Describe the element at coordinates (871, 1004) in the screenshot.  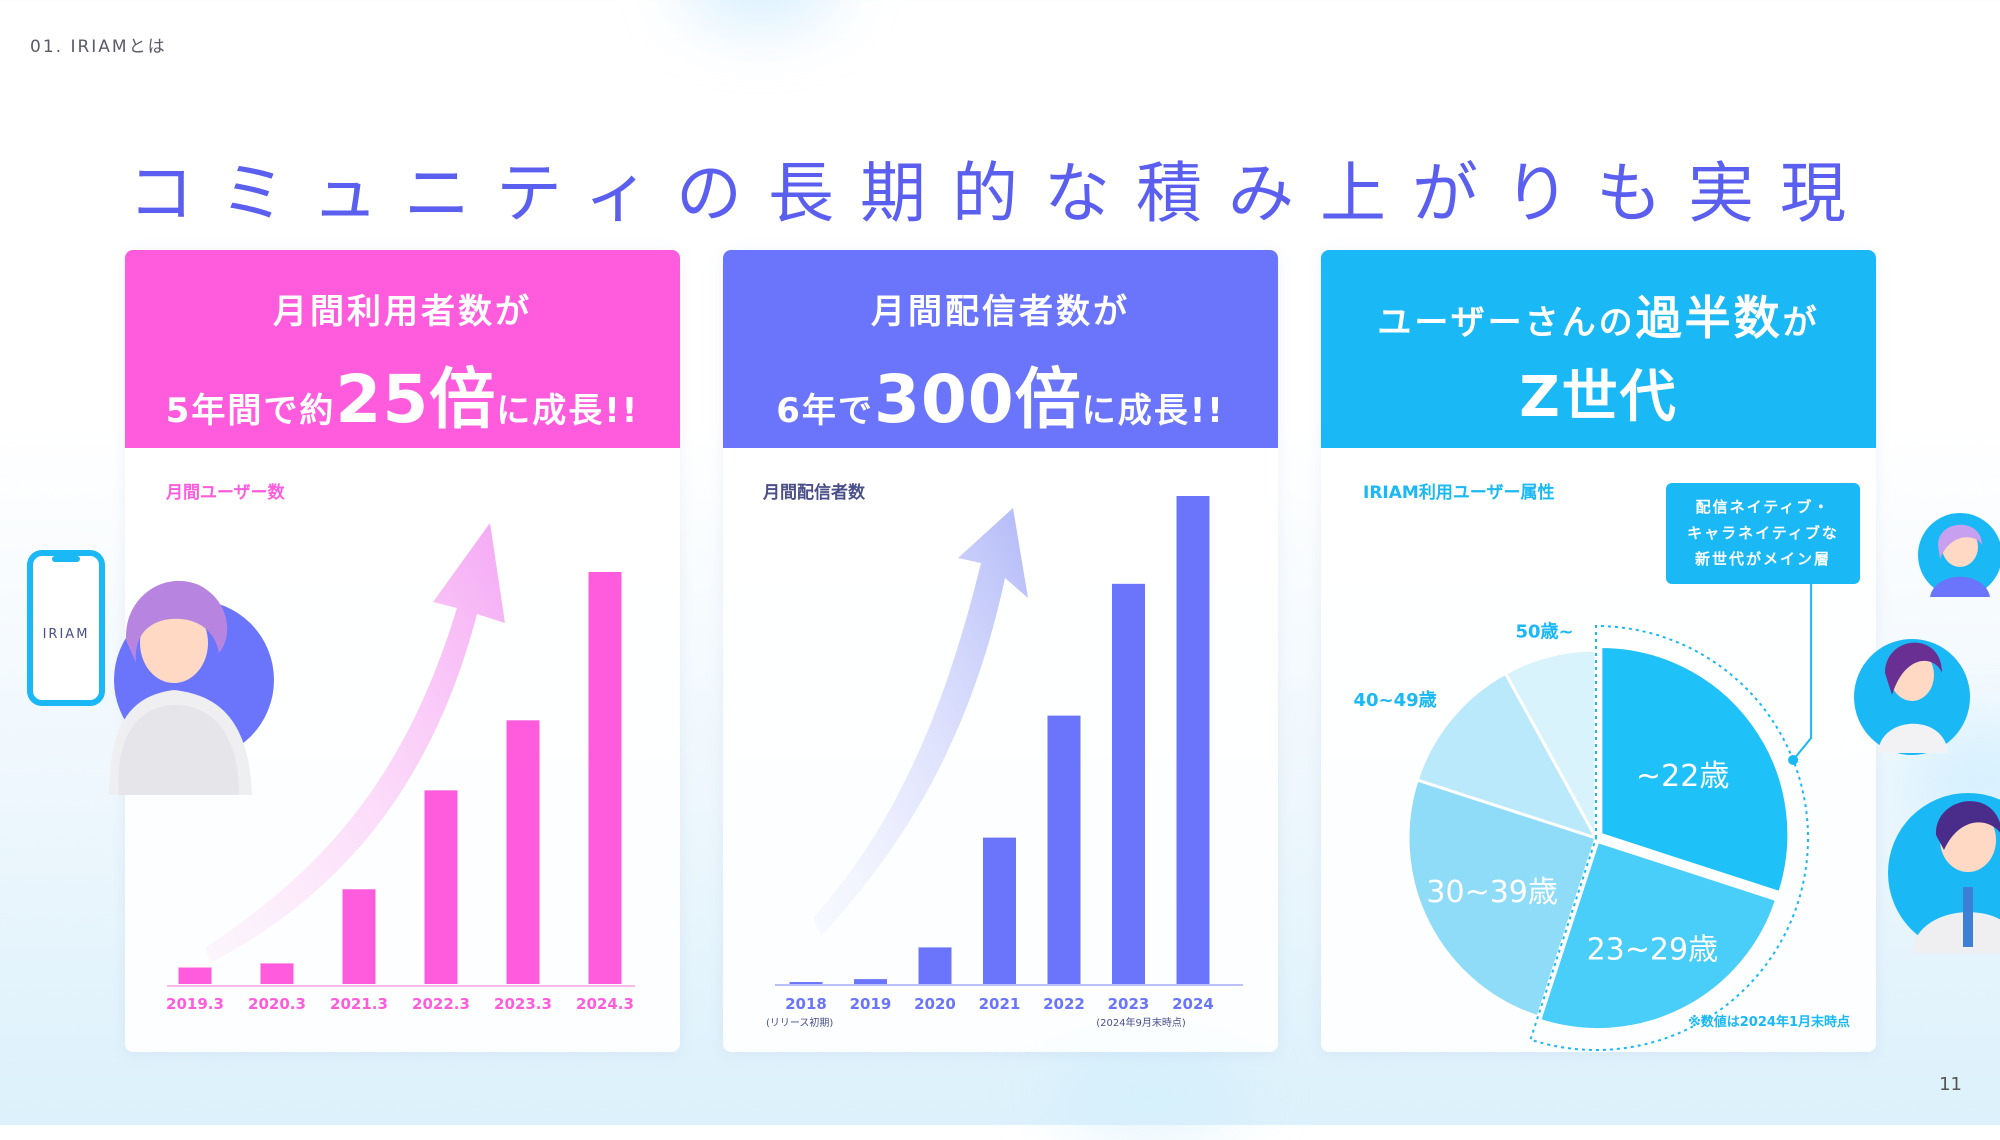
I see `x-tick-label: 2019` at that location.